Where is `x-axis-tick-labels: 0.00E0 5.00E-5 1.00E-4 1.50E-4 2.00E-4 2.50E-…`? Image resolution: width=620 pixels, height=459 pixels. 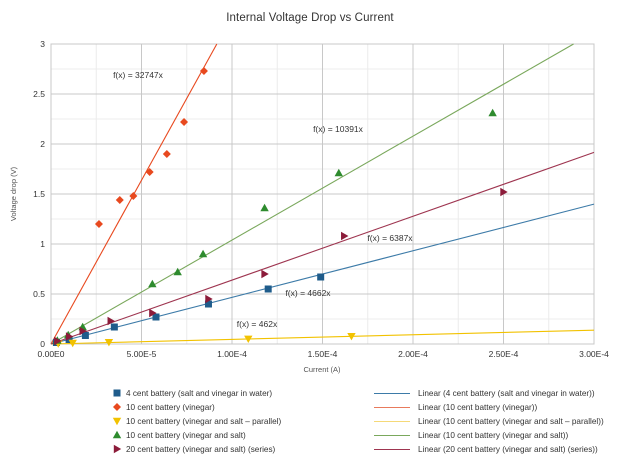
x-axis-tick-labels: 0.00E0 5.00E-5 1.00E-4 1.50E-4 2.00E-4 2.50E-… is located at coordinates (324, 354).